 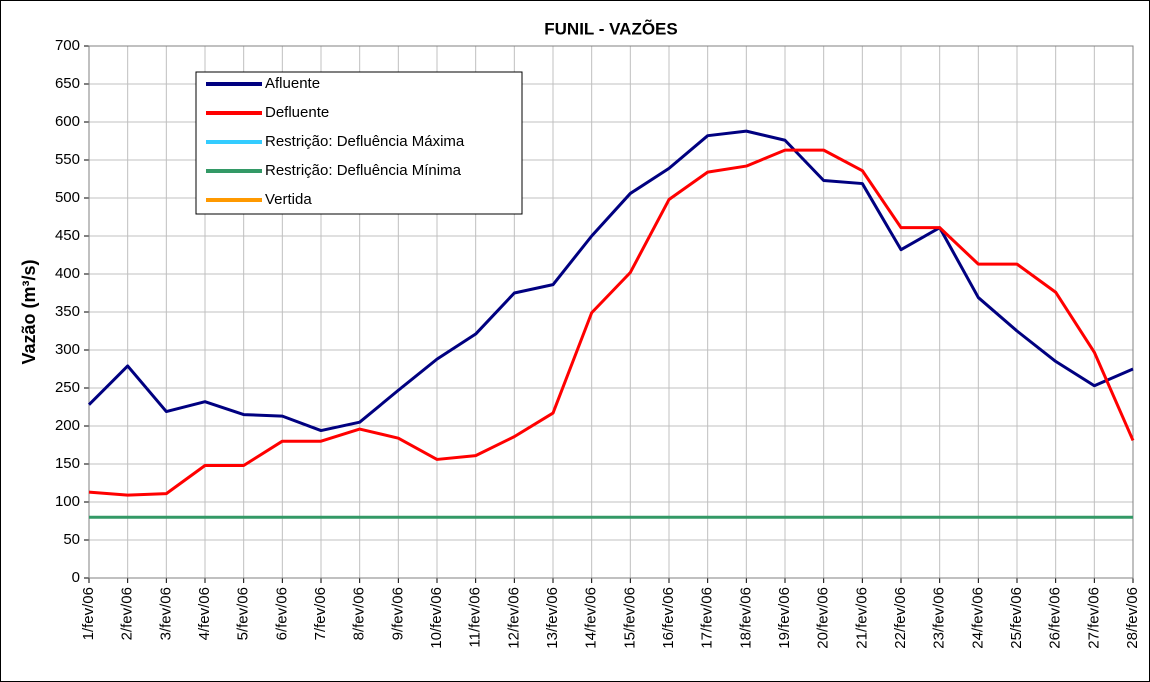 I want to click on x-tick-label: 26/fev/06, so click(x=1055, y=618).